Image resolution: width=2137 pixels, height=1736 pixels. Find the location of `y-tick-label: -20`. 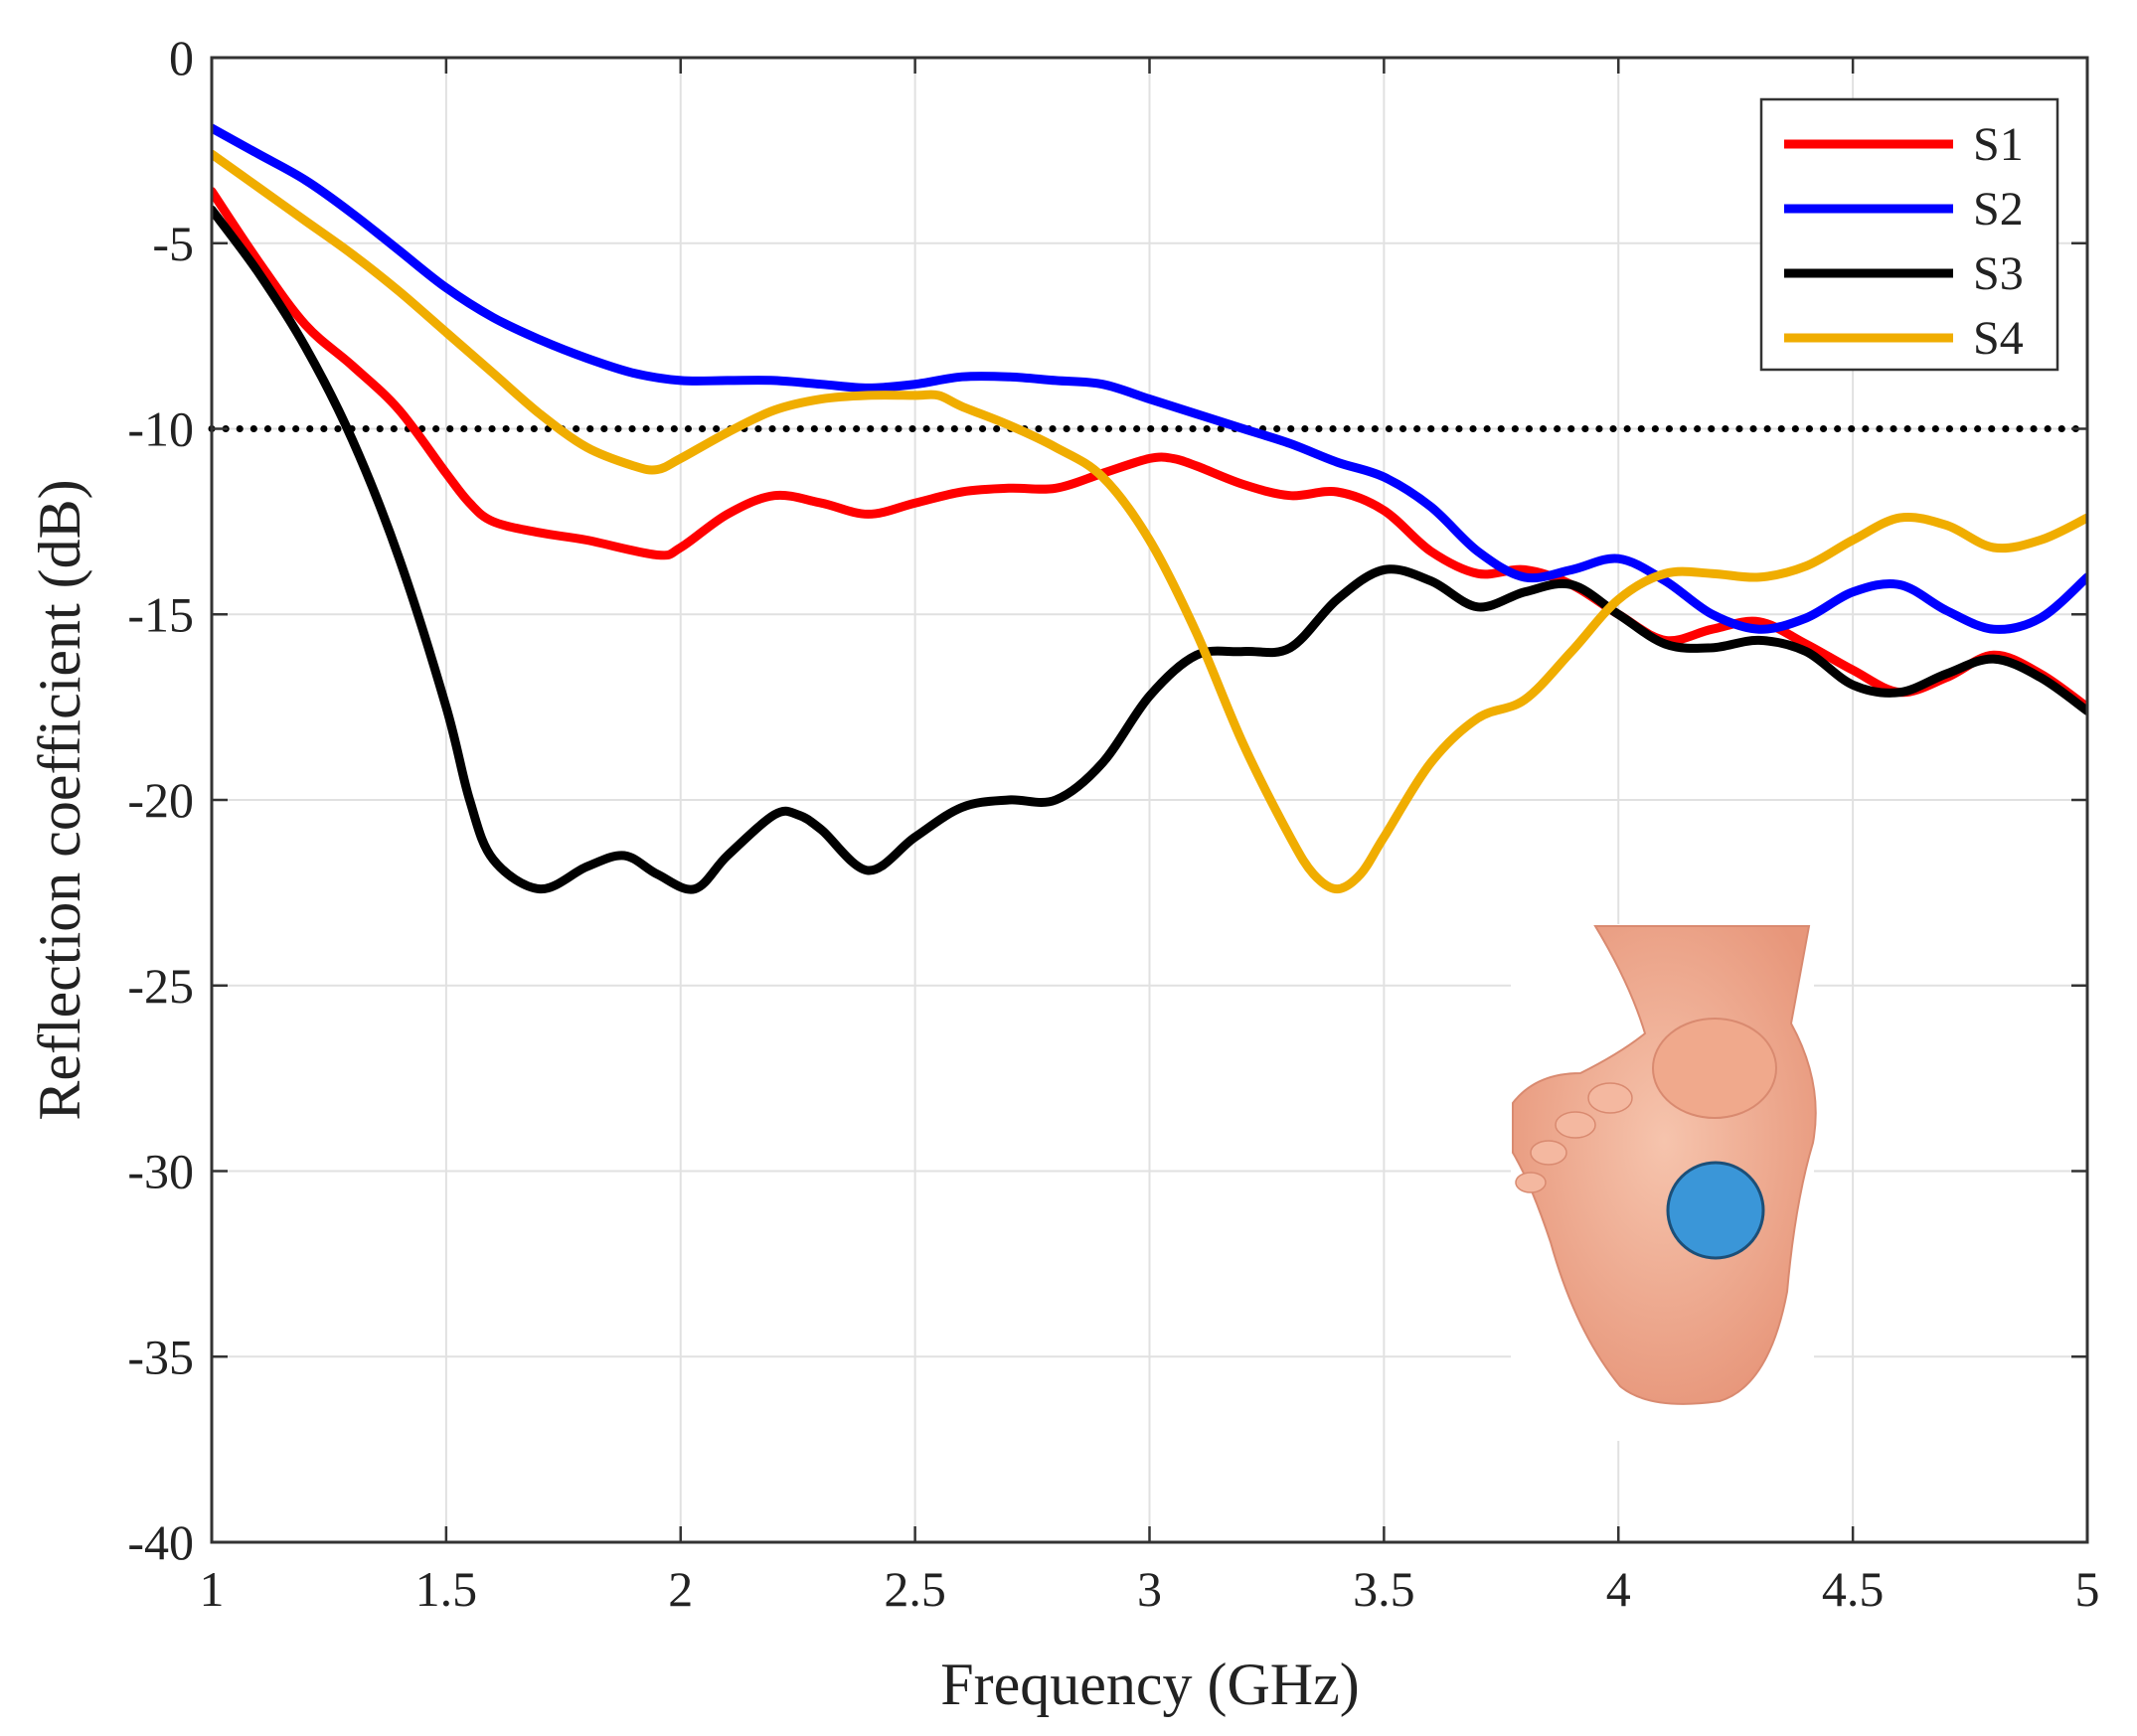

y-tick-label: -20 is located at coordinates (161, 800).